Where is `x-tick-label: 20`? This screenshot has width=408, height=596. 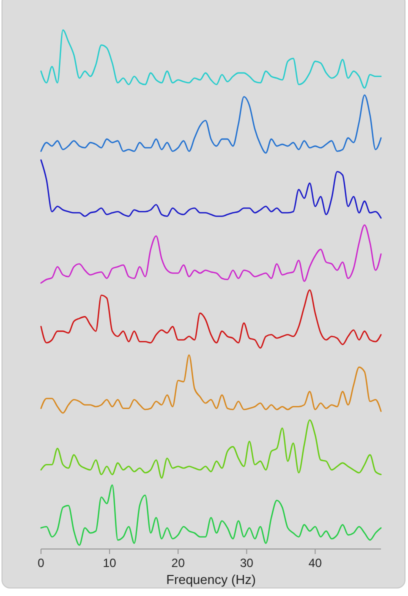
x-tick-label: 20 is located at coordinates (178, 563).